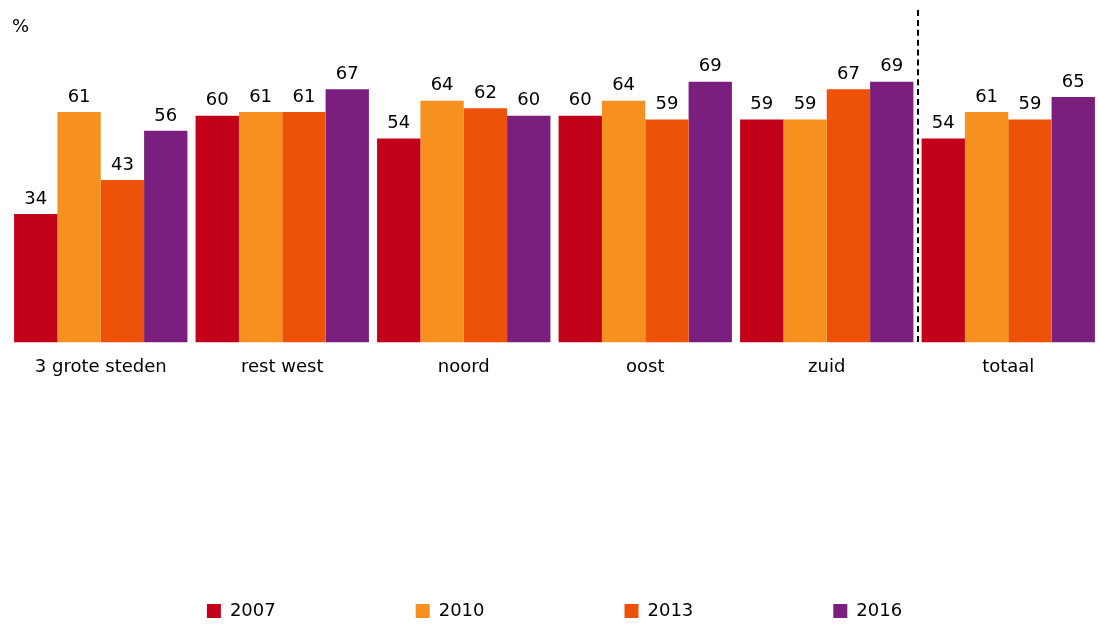  Describe the element at coordinates (1073, 80) in the screenshot. I see `data-label: 65` at that location.